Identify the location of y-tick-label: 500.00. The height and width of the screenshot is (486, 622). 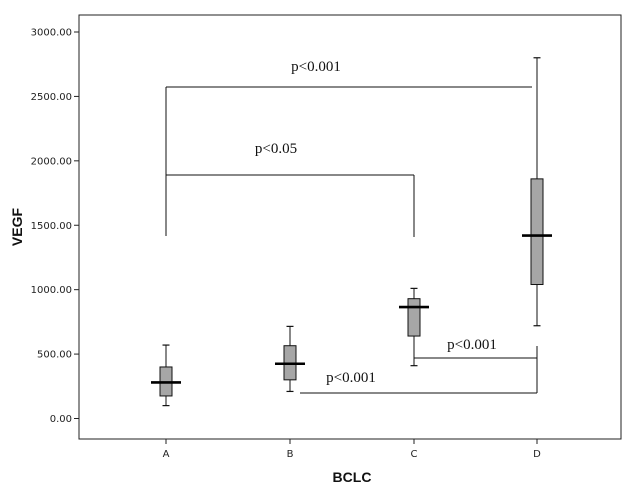
(54, 355).